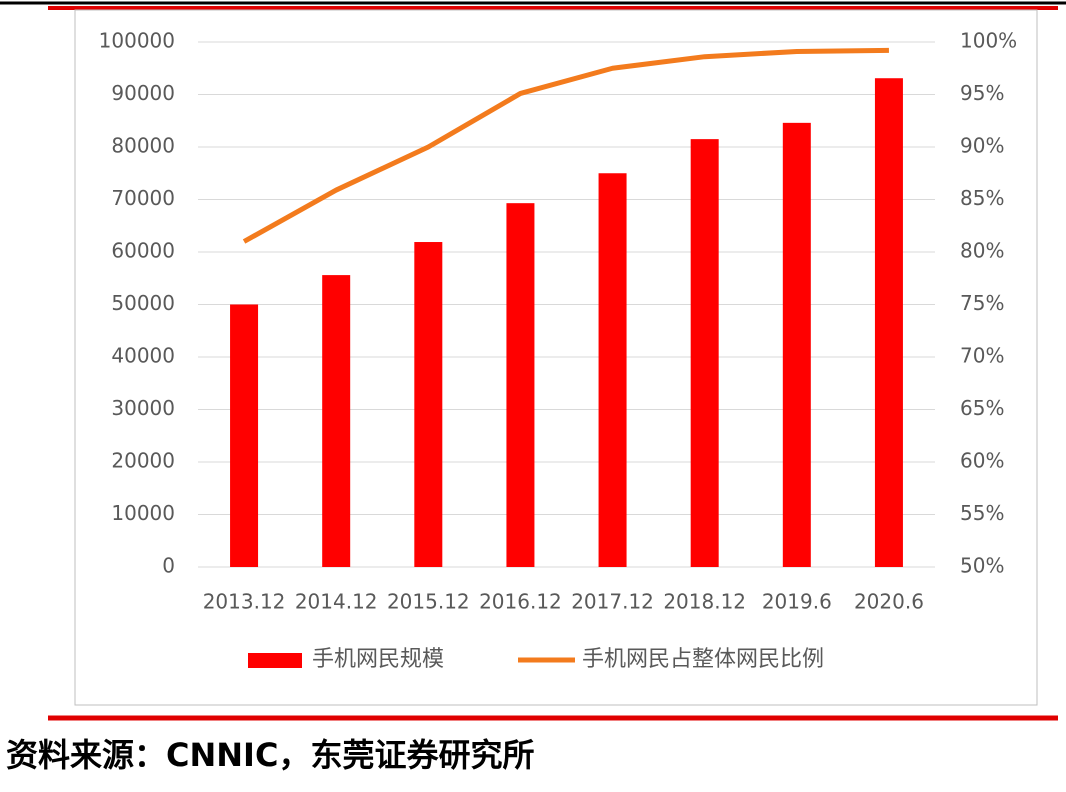 This screenshot has height=792, width=1066. What do you see at coordinates (143, 408) in the screenshot?
I see `y-tick-label: 30000` at bounding box center [143, 408].